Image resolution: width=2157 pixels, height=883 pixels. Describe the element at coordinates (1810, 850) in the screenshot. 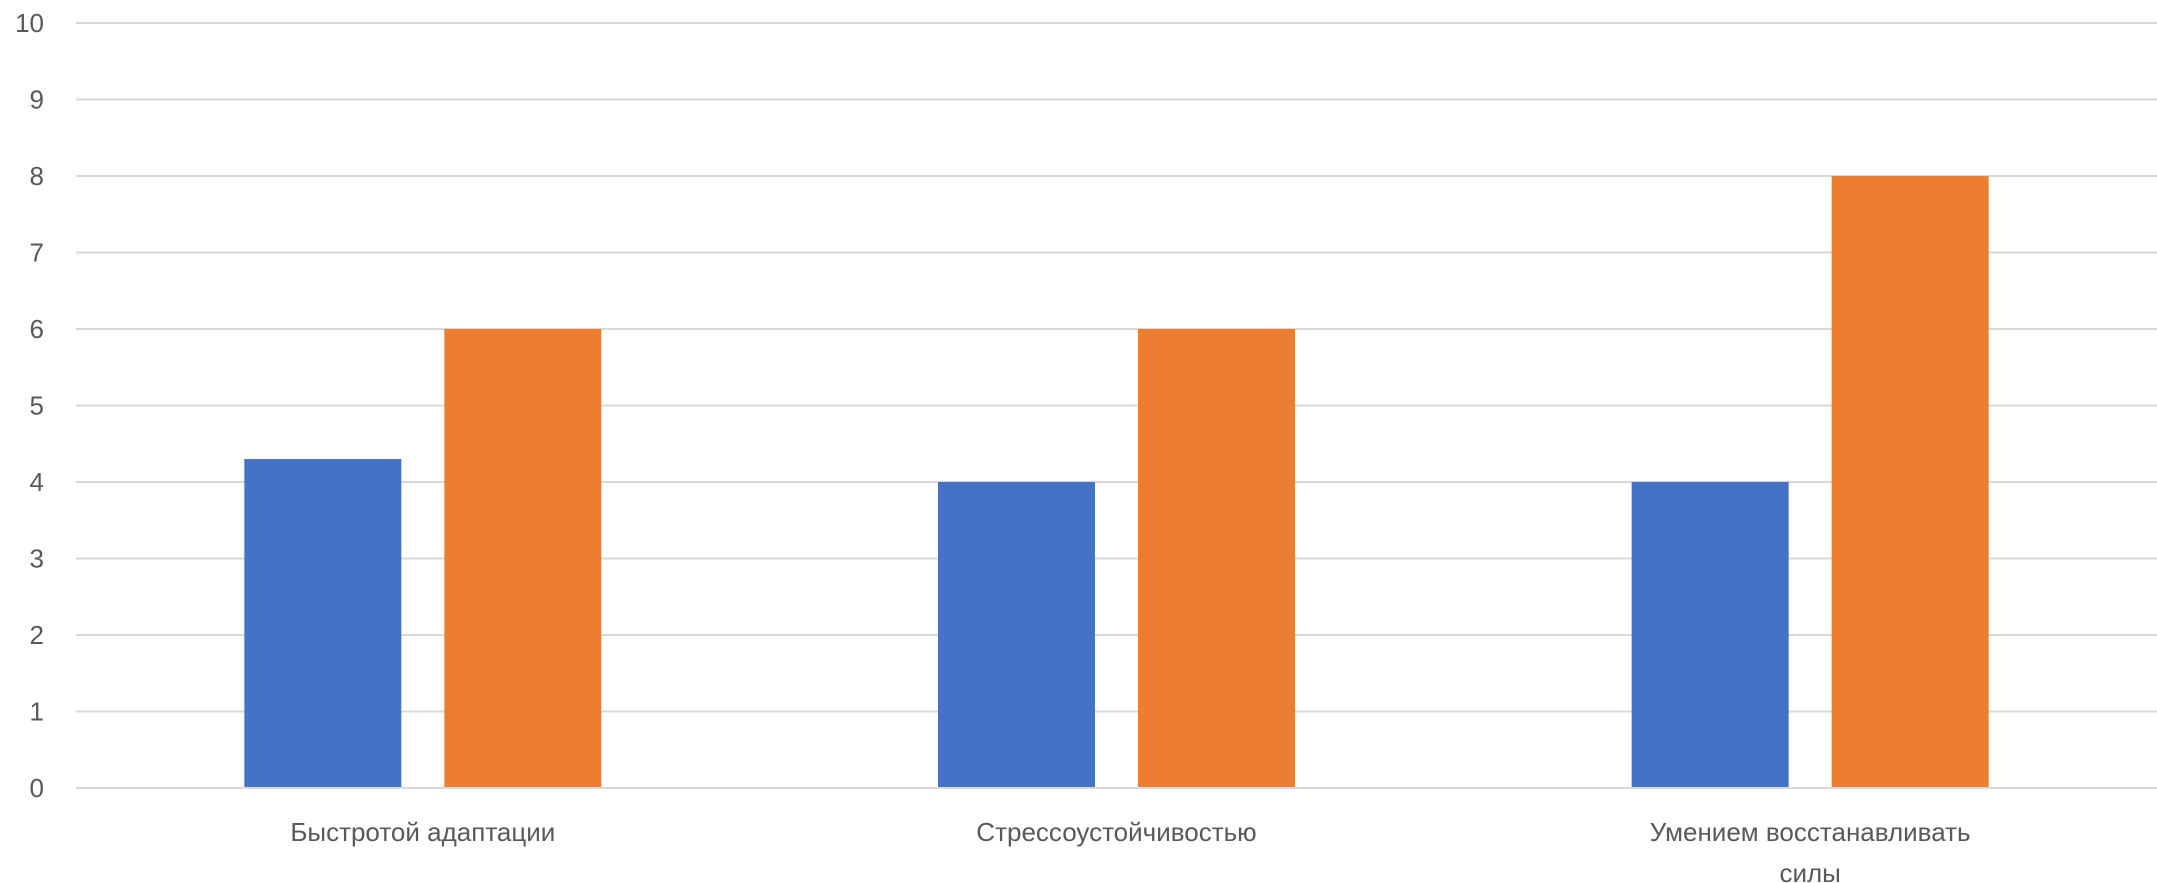

I see `x-category-label: Умением восстанавливать силы` at that location.